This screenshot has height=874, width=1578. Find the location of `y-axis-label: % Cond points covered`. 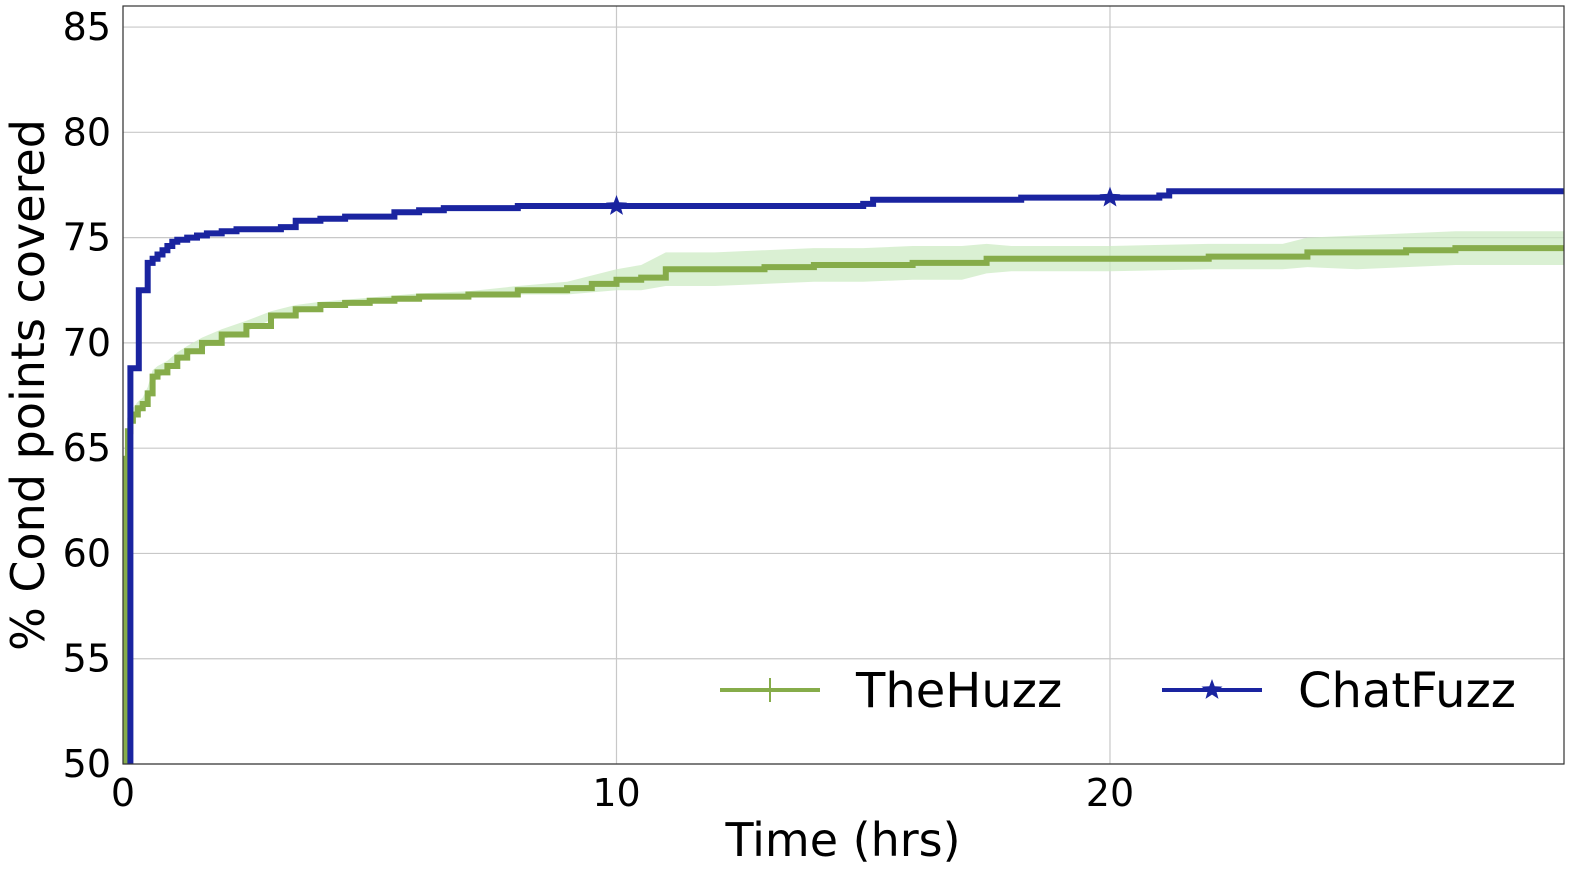

y-axis-label: % Cond points covered is located at coordinates (28, 385).